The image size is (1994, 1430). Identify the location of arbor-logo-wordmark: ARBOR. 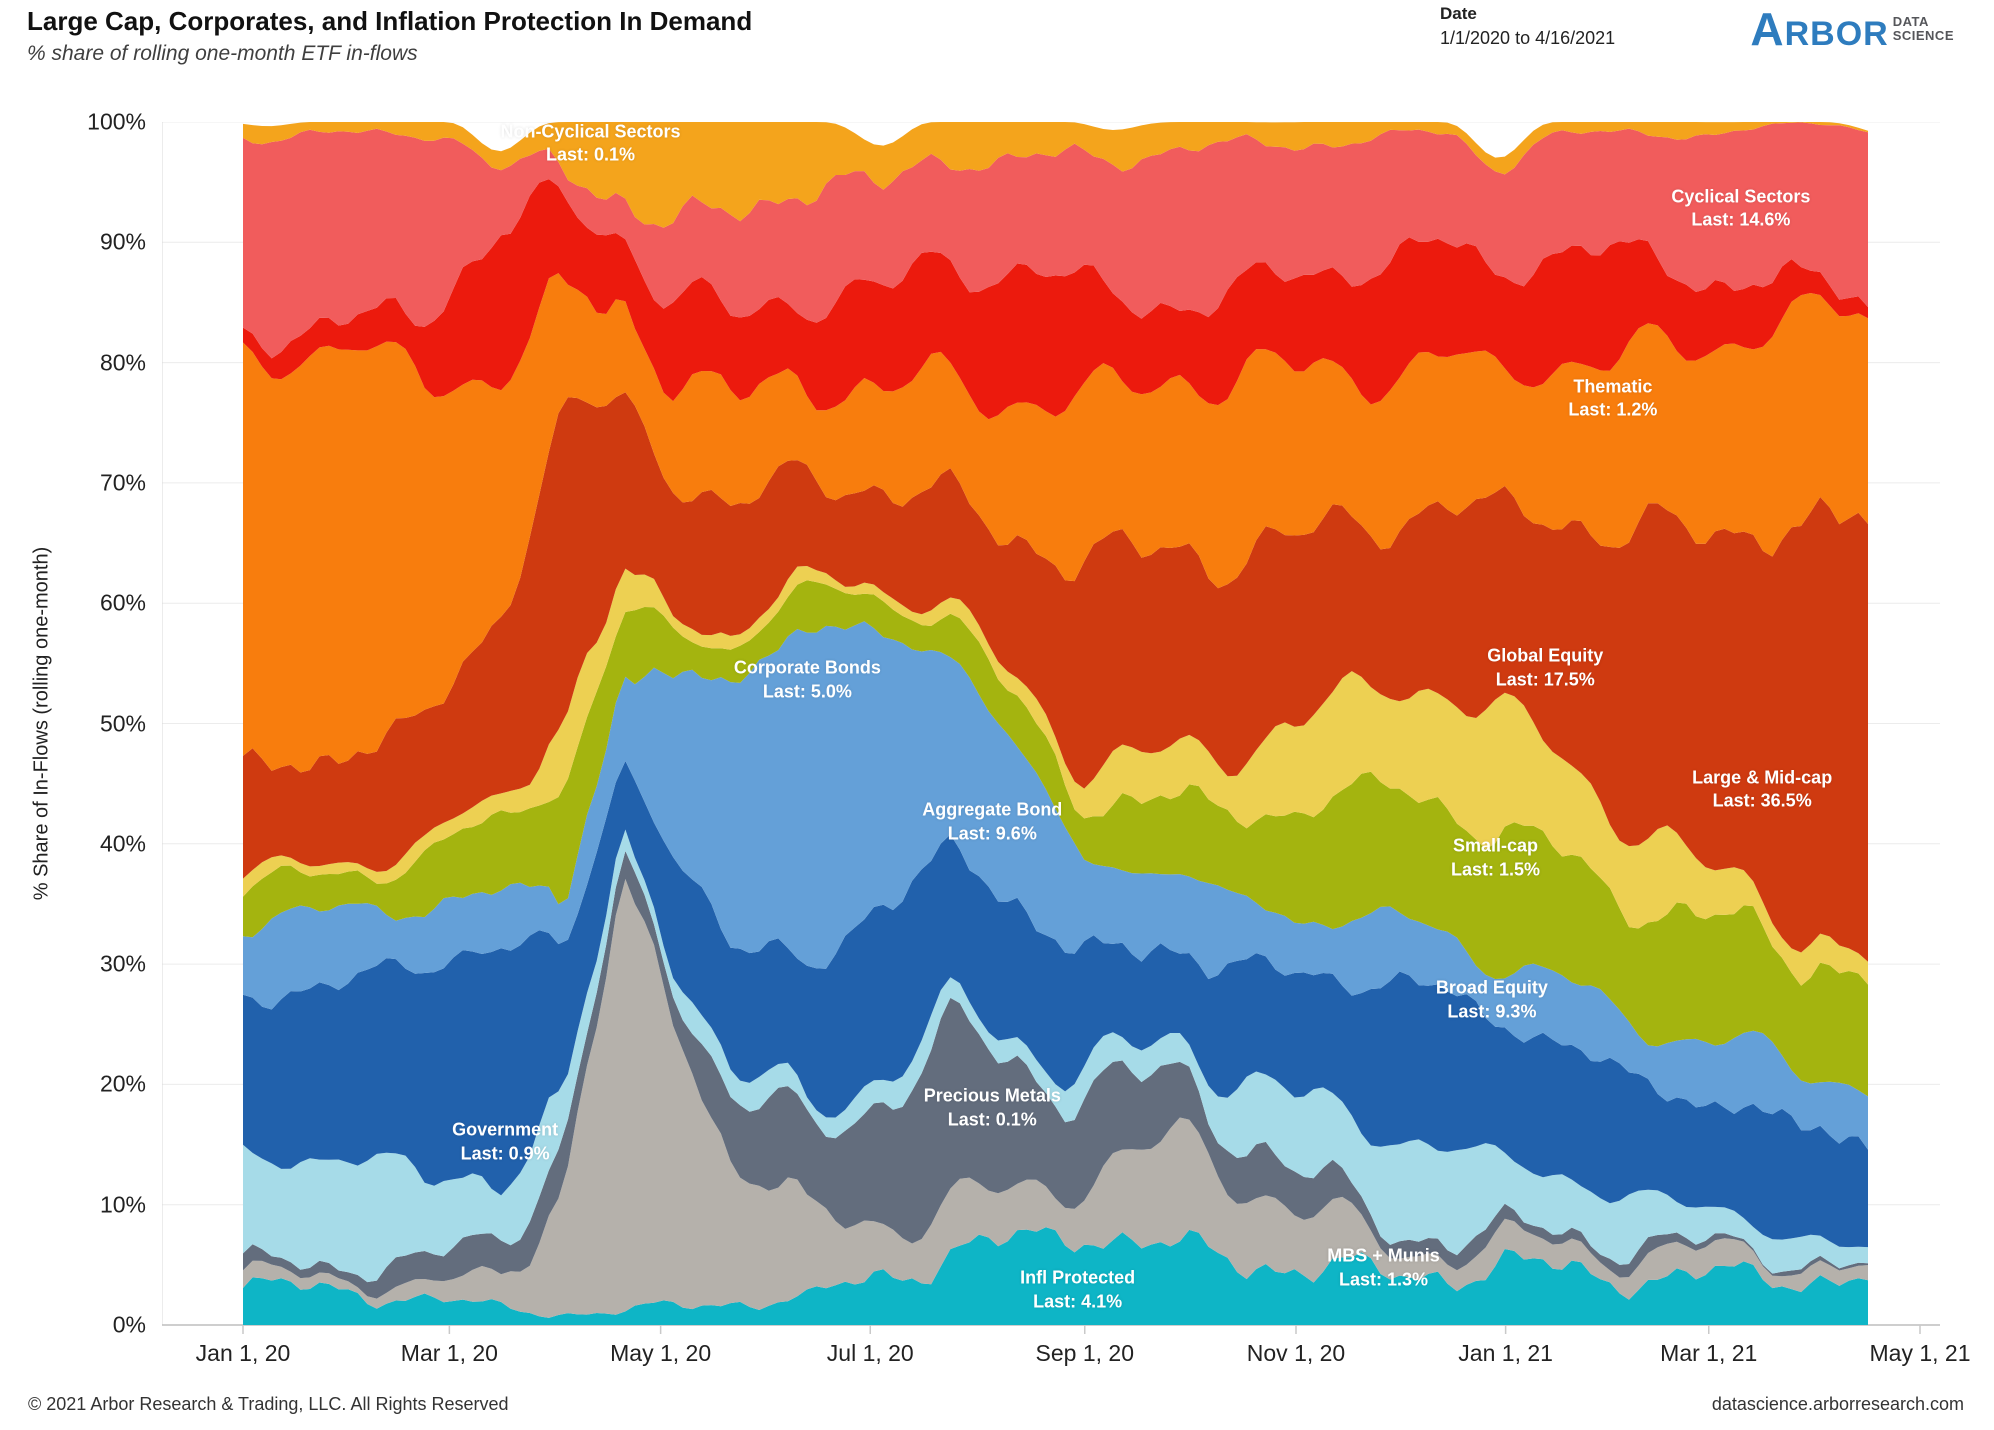
(1819, 29).